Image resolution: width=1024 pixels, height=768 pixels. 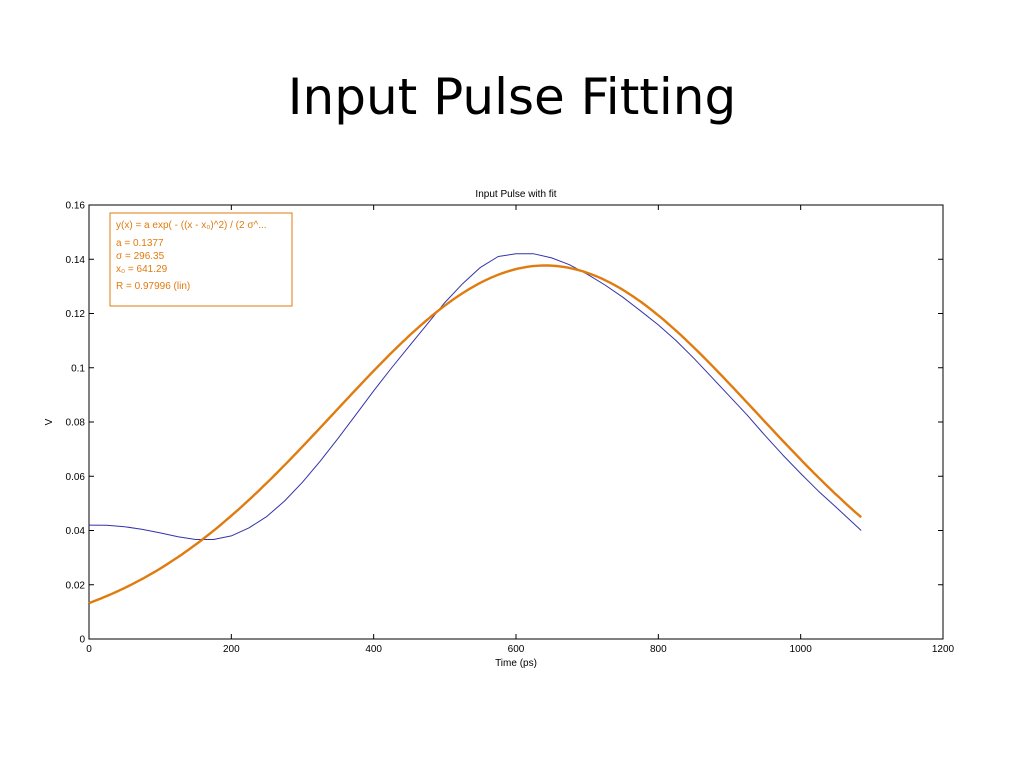 I want to click on x-tick-label: 1200, so click(x=943, y=649).